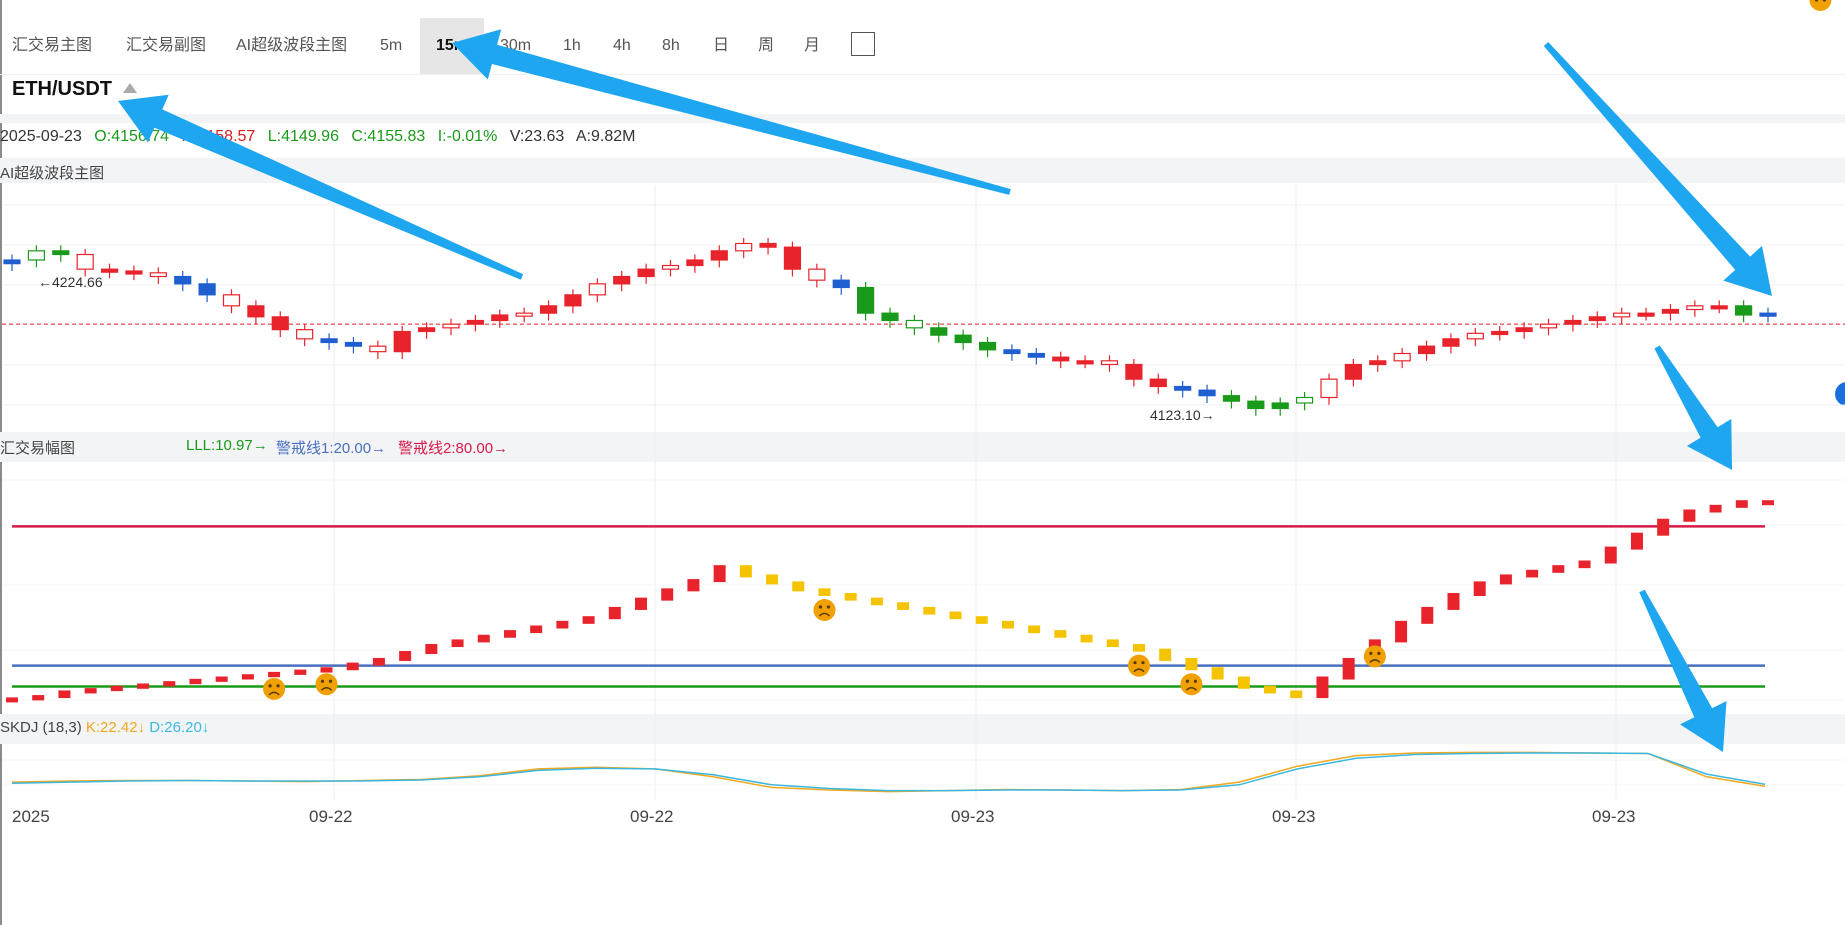  What do you see at coordinates (130, 88) in the screenshot?
I see `caret-up-icon` at bounding box center [130, 88].